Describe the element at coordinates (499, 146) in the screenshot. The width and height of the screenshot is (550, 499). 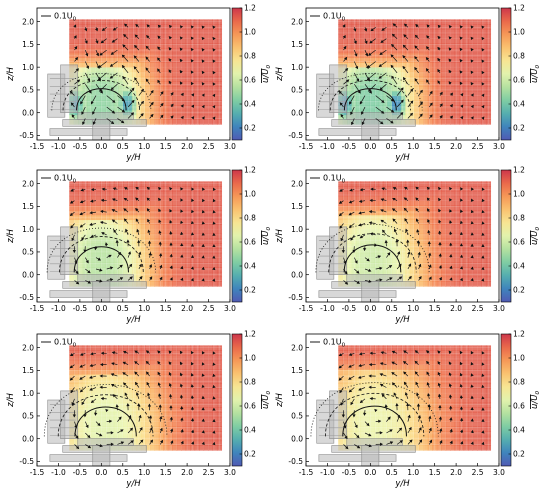
I see `x-tick-label: 3.0` at that location.